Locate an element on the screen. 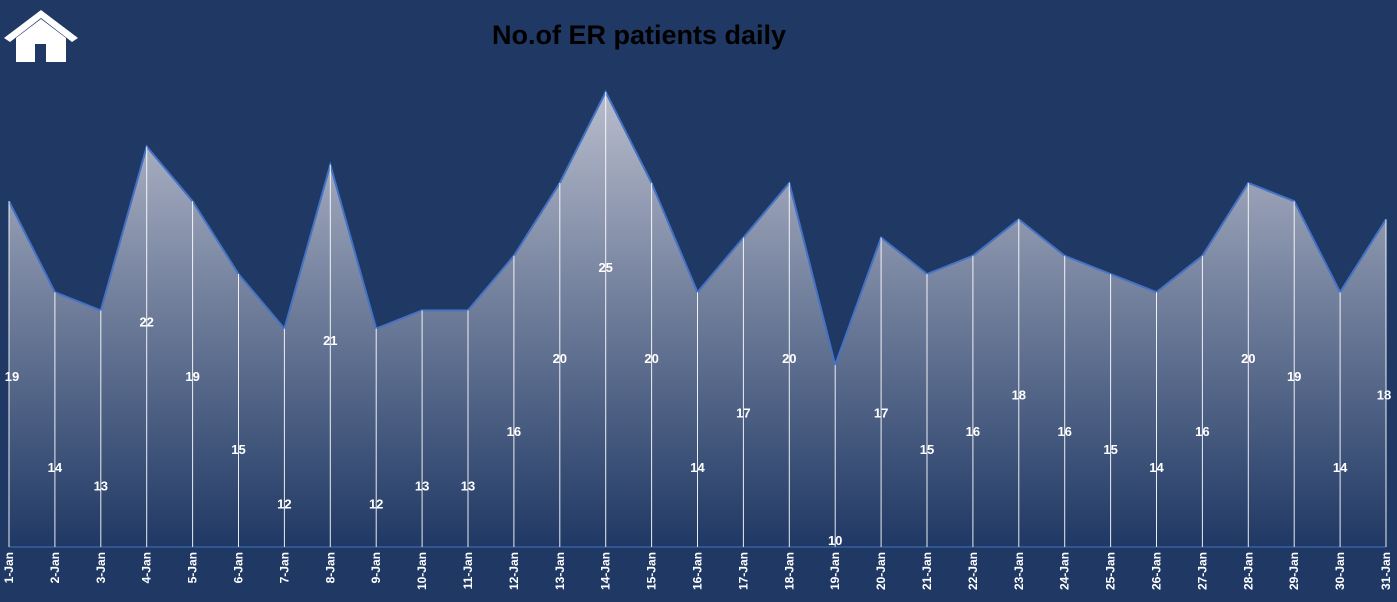  x-tick-label: 31-Jan is located at coordinates (1386, 571).